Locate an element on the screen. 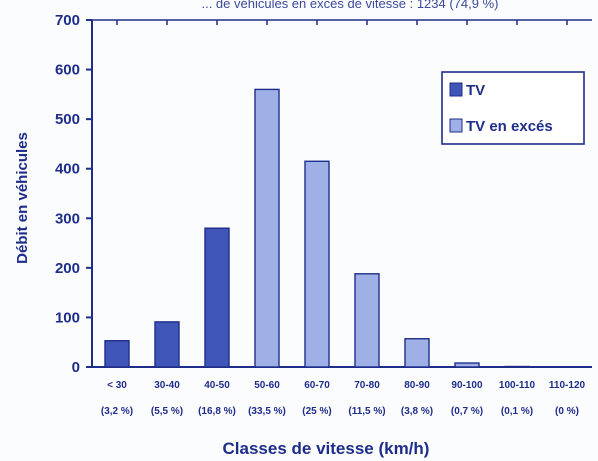 The image size is (598, 461). y-tick-label: 200 is located at coordinates (67, 268).